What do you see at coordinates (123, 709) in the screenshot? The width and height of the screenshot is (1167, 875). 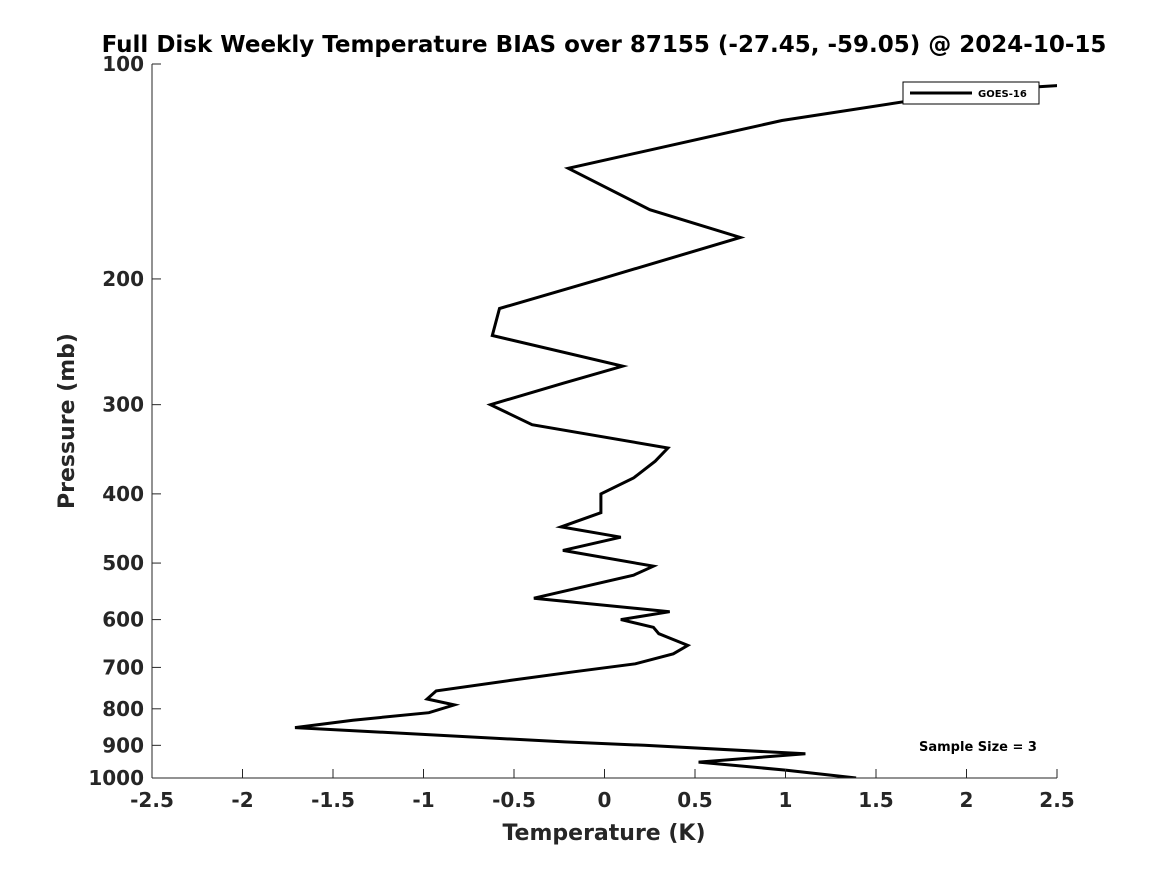 I see `y-tick-label: 800` at bounding box center [123, 709].